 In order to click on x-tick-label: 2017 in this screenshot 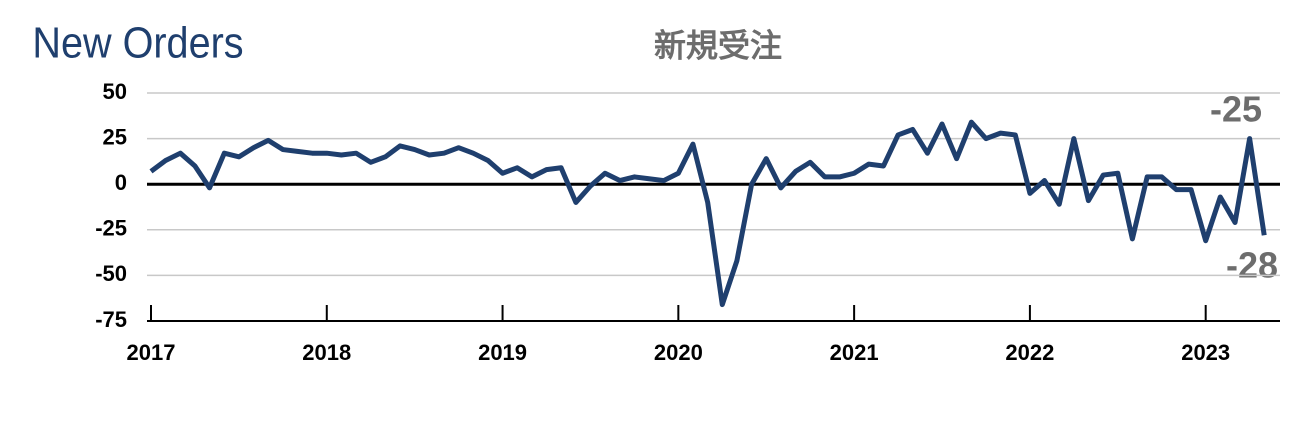, I will do `click(151, 352)`.